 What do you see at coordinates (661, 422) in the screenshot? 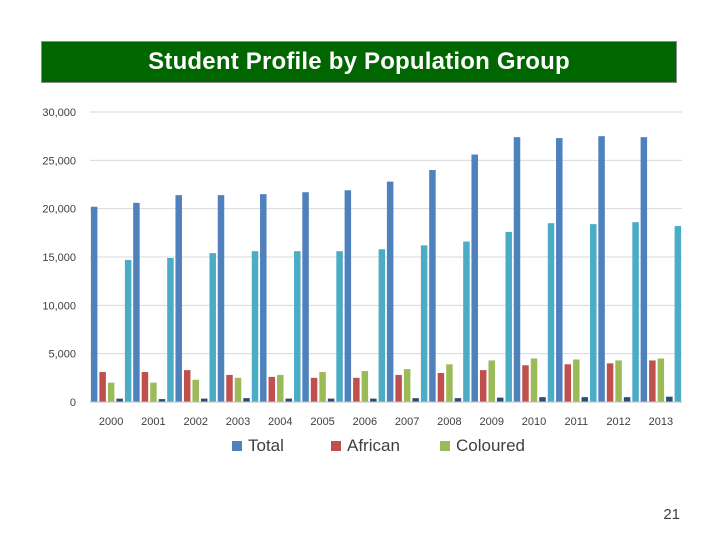
I see `x-tick-label: 2013` at bounding box center [661, 422].